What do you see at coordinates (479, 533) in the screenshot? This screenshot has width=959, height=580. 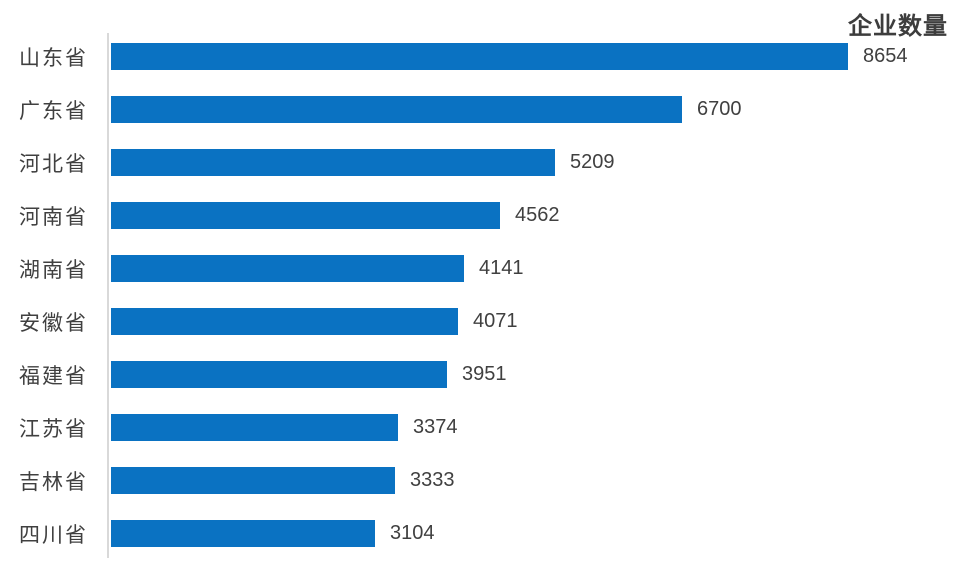 I see `bar-row: 四川省 3104` at bounding box center [479, 533].